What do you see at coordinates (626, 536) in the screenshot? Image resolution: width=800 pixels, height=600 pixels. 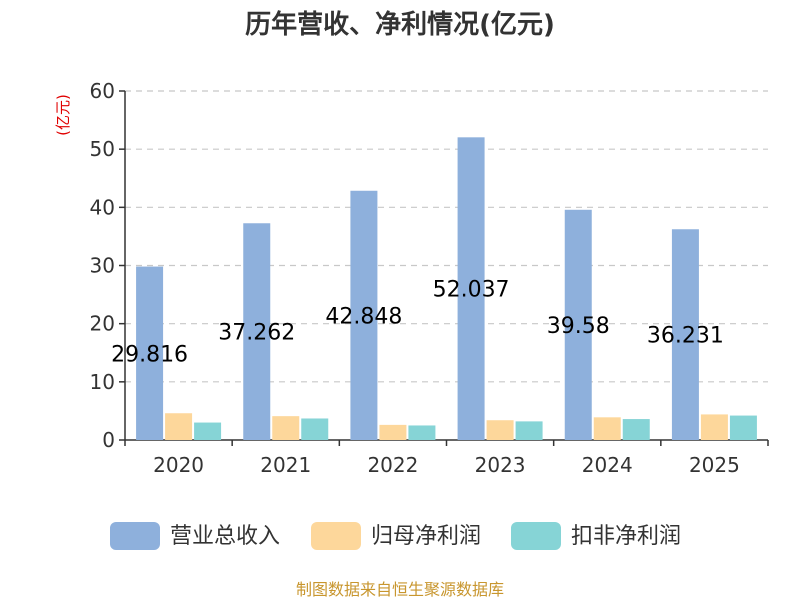 I see `legend-label: 扣非净利润` at bounding box center [626, 536].